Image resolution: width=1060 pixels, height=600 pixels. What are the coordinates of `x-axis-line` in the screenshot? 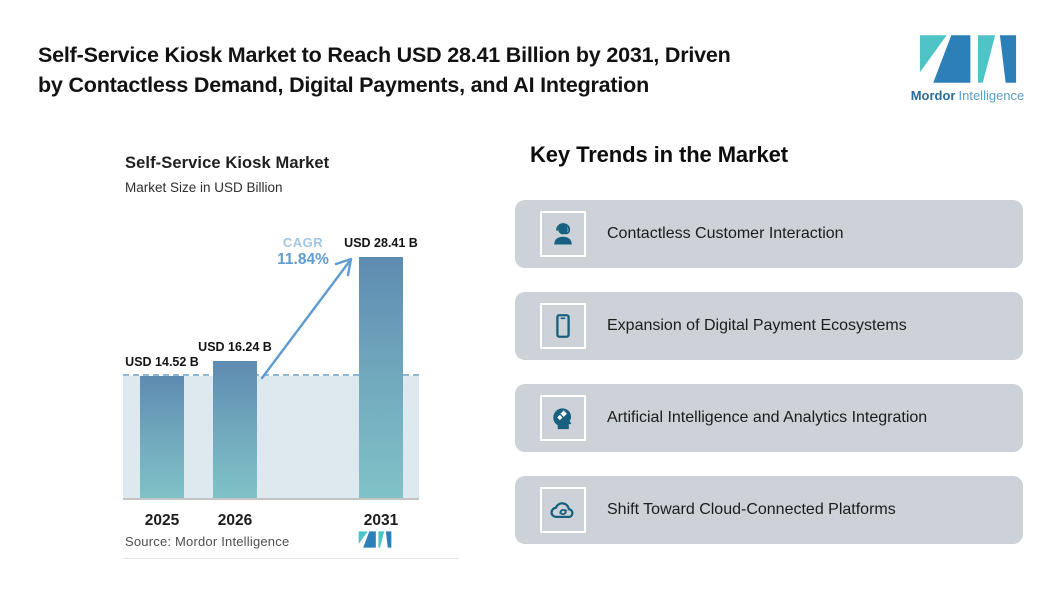 It's located at (271, 499).